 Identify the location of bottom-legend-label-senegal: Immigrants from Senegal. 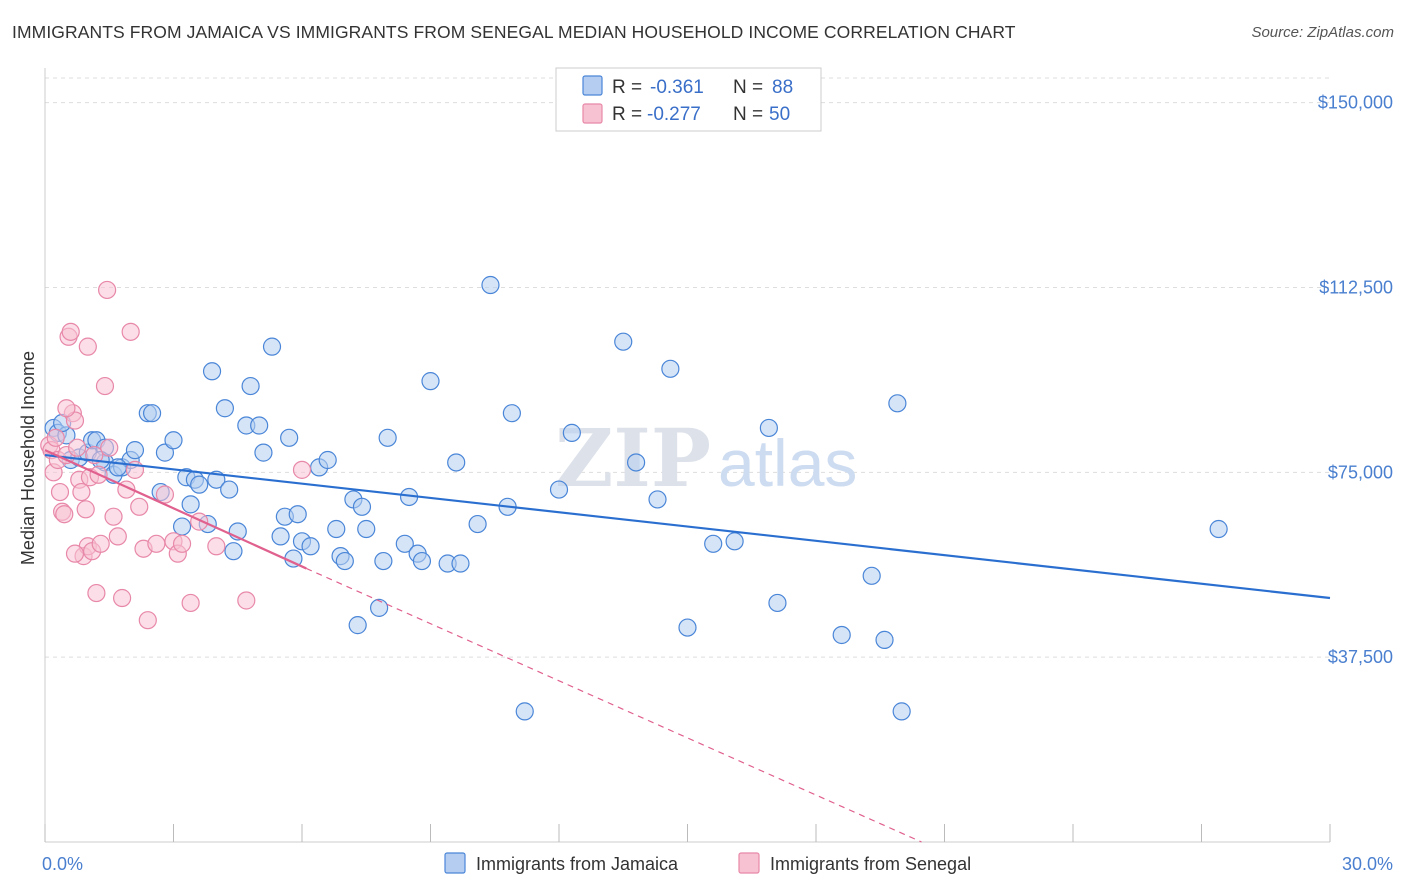
(870, 864).